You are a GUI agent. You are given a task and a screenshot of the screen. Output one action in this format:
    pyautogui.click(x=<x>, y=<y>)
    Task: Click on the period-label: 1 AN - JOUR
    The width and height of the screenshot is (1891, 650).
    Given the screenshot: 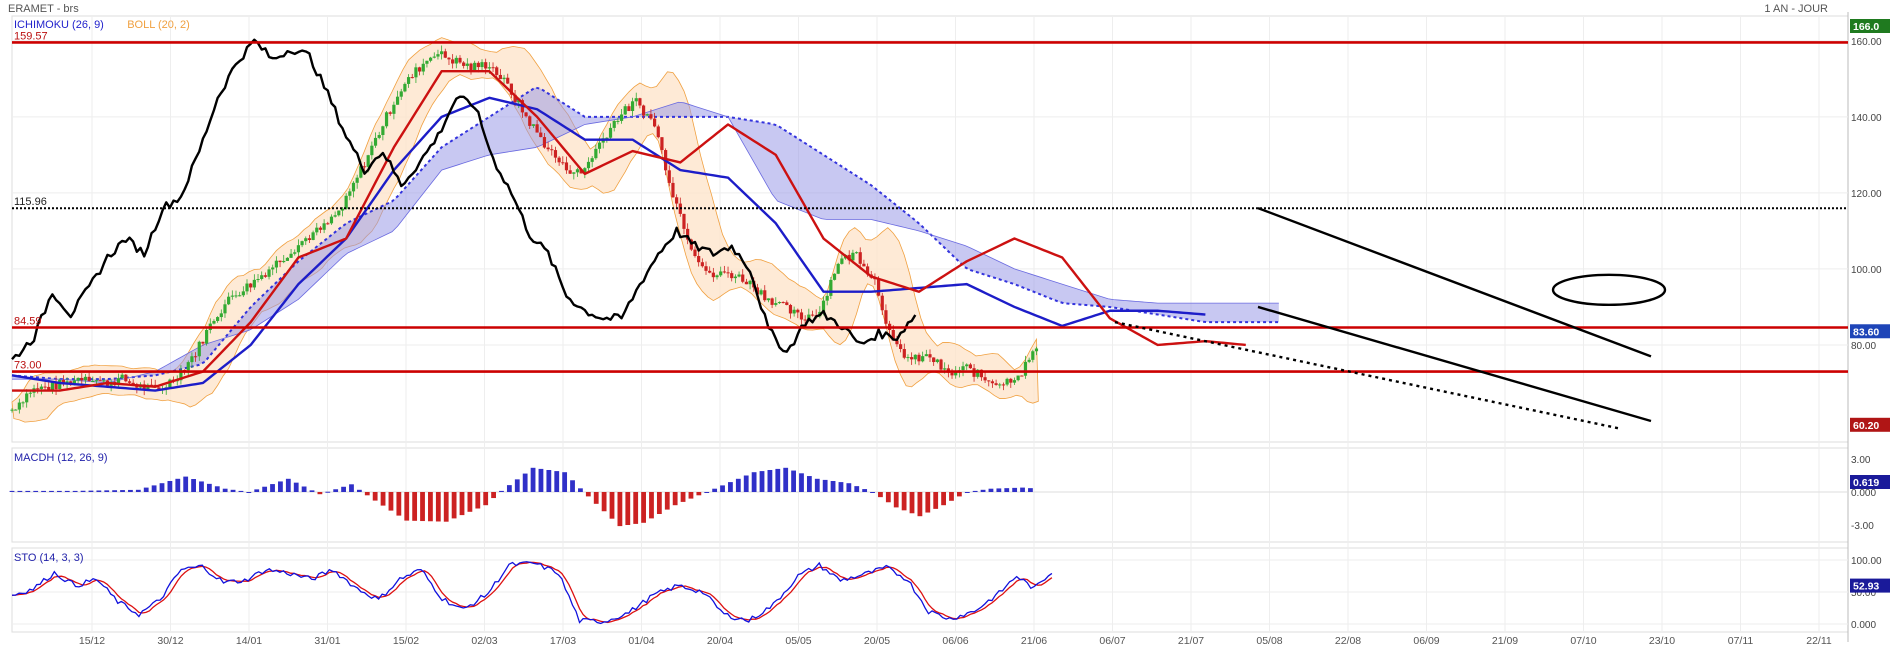 What is the action you would take?
    pyautogui.click(x=1796, y=9)
    